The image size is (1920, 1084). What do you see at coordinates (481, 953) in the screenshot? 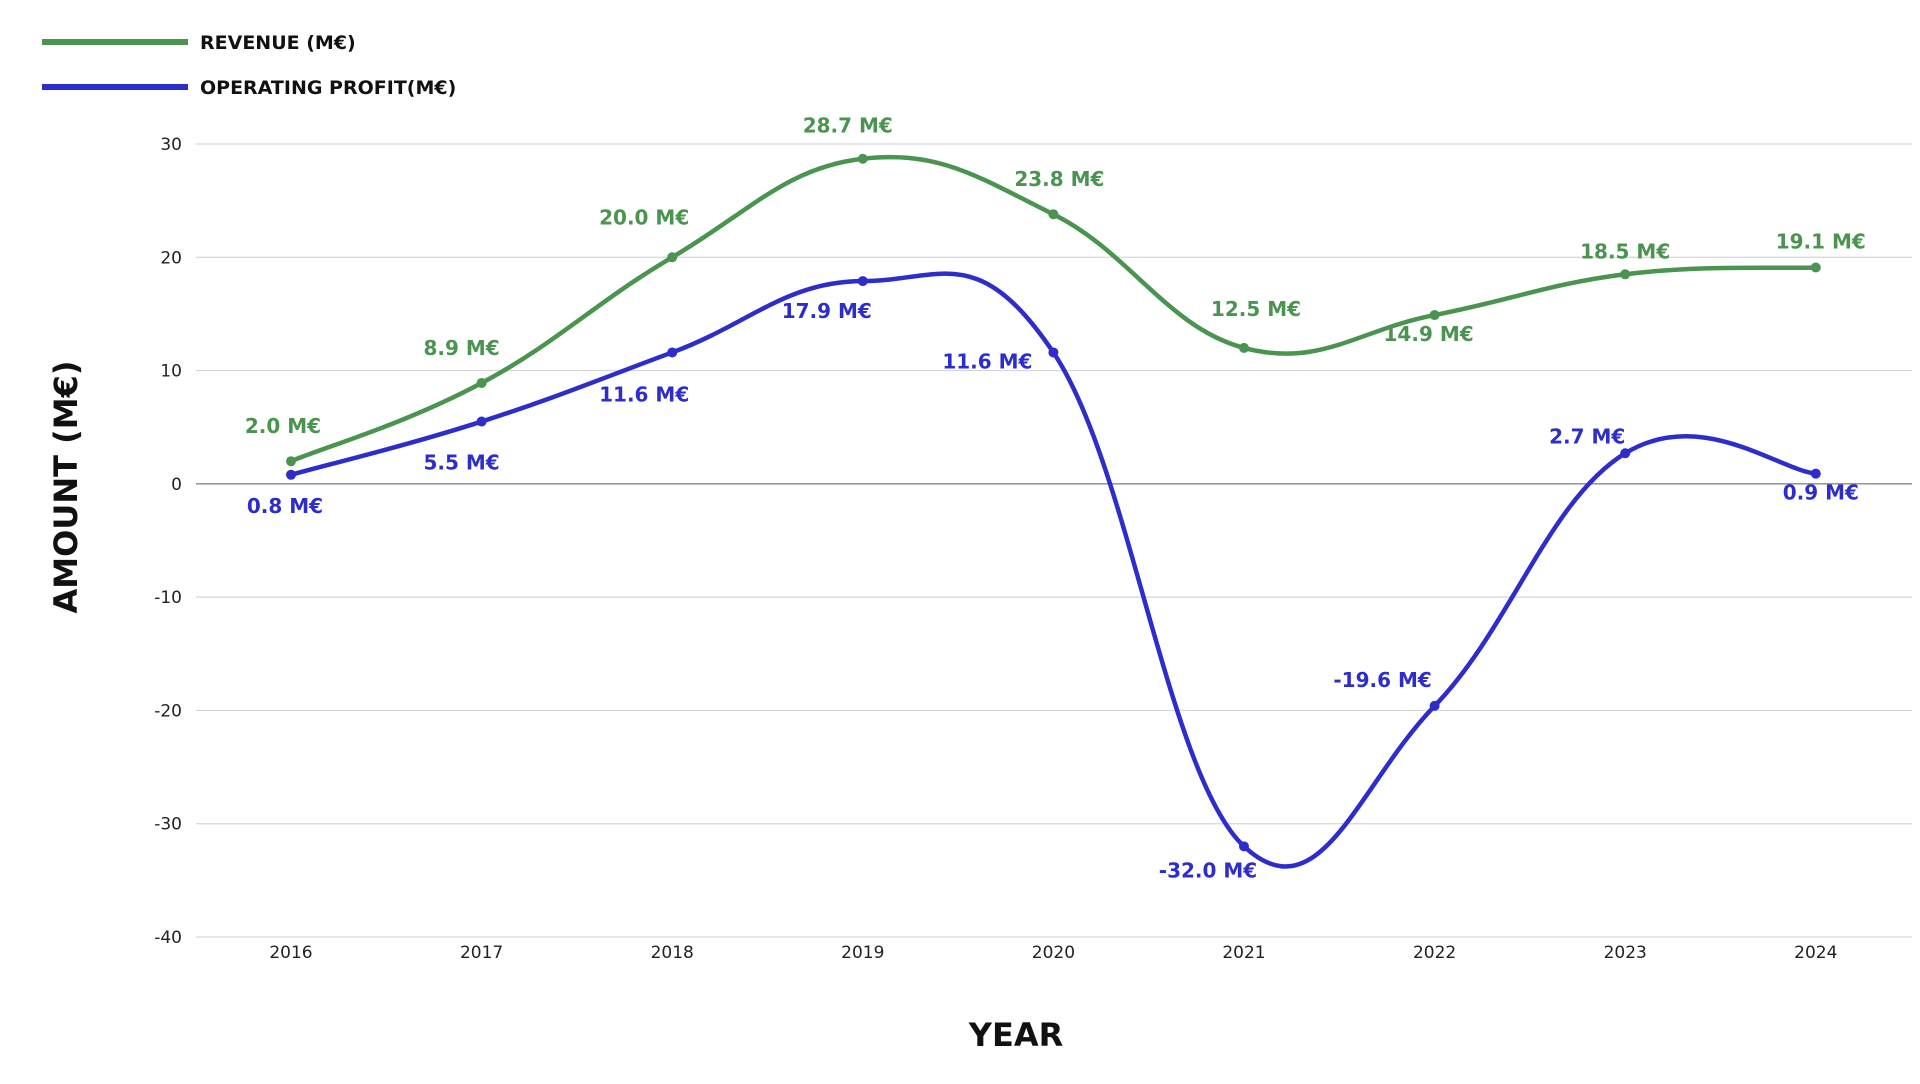
I see `x-tick-label: 2017` at bounding box center [481, 953].